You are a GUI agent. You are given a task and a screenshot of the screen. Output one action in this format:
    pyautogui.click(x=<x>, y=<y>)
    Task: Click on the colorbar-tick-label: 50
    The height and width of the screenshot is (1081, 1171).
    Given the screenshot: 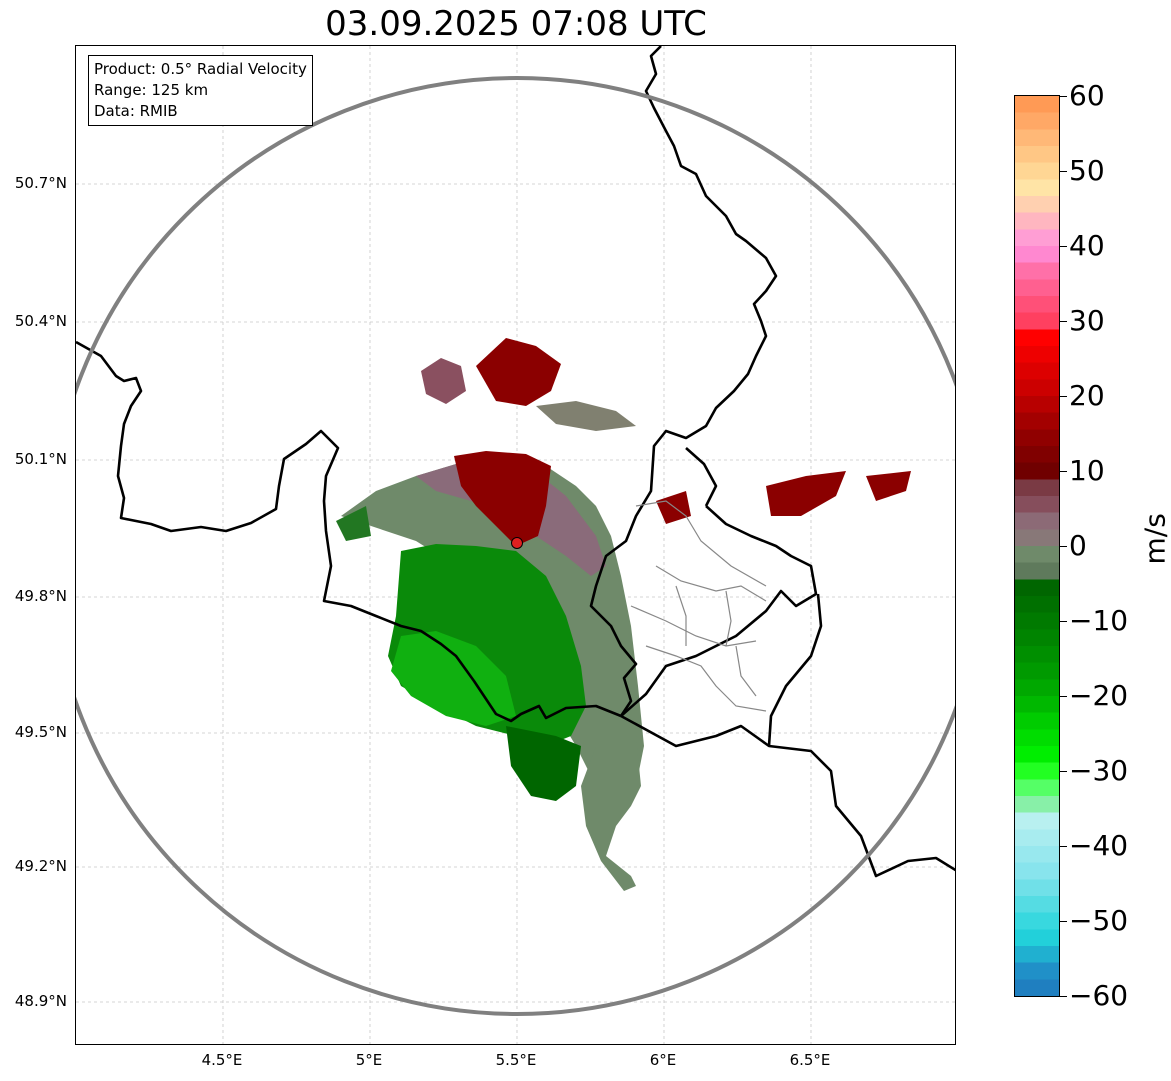 What is the action you would take?
    pyautogui.click(x=1087, y=170)
    